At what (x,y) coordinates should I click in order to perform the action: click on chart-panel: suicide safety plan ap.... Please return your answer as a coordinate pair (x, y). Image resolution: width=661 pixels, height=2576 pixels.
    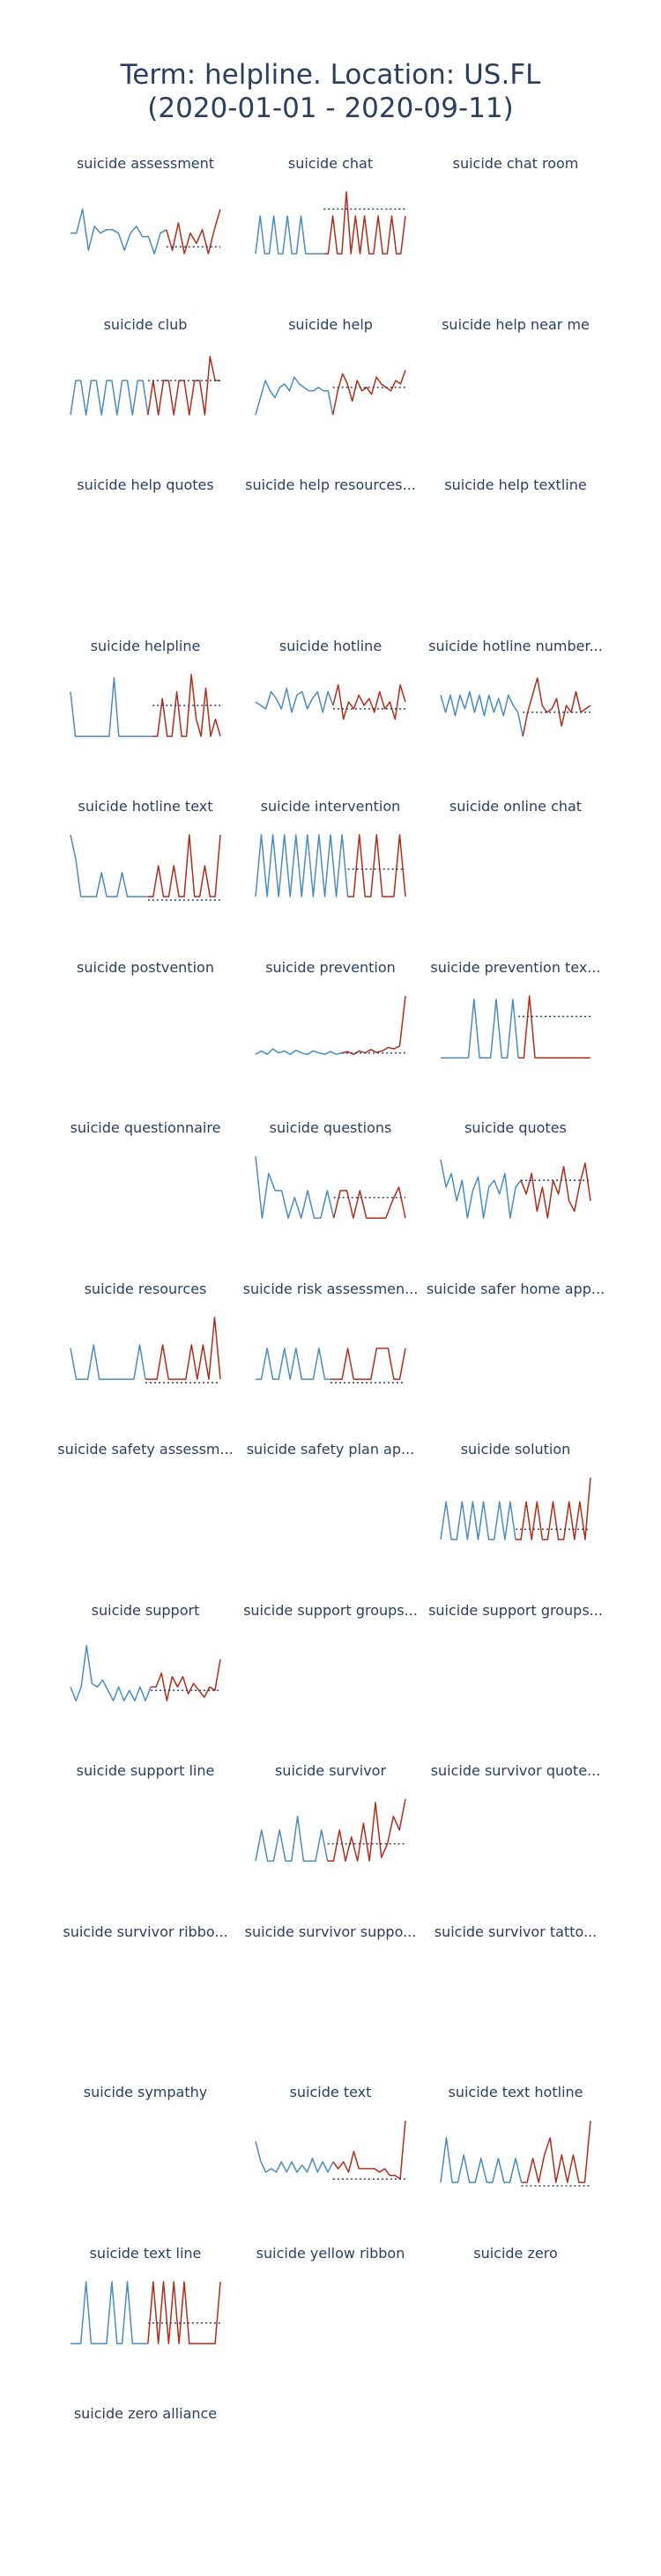
    Looking at the image, I should click on (330, 1520).